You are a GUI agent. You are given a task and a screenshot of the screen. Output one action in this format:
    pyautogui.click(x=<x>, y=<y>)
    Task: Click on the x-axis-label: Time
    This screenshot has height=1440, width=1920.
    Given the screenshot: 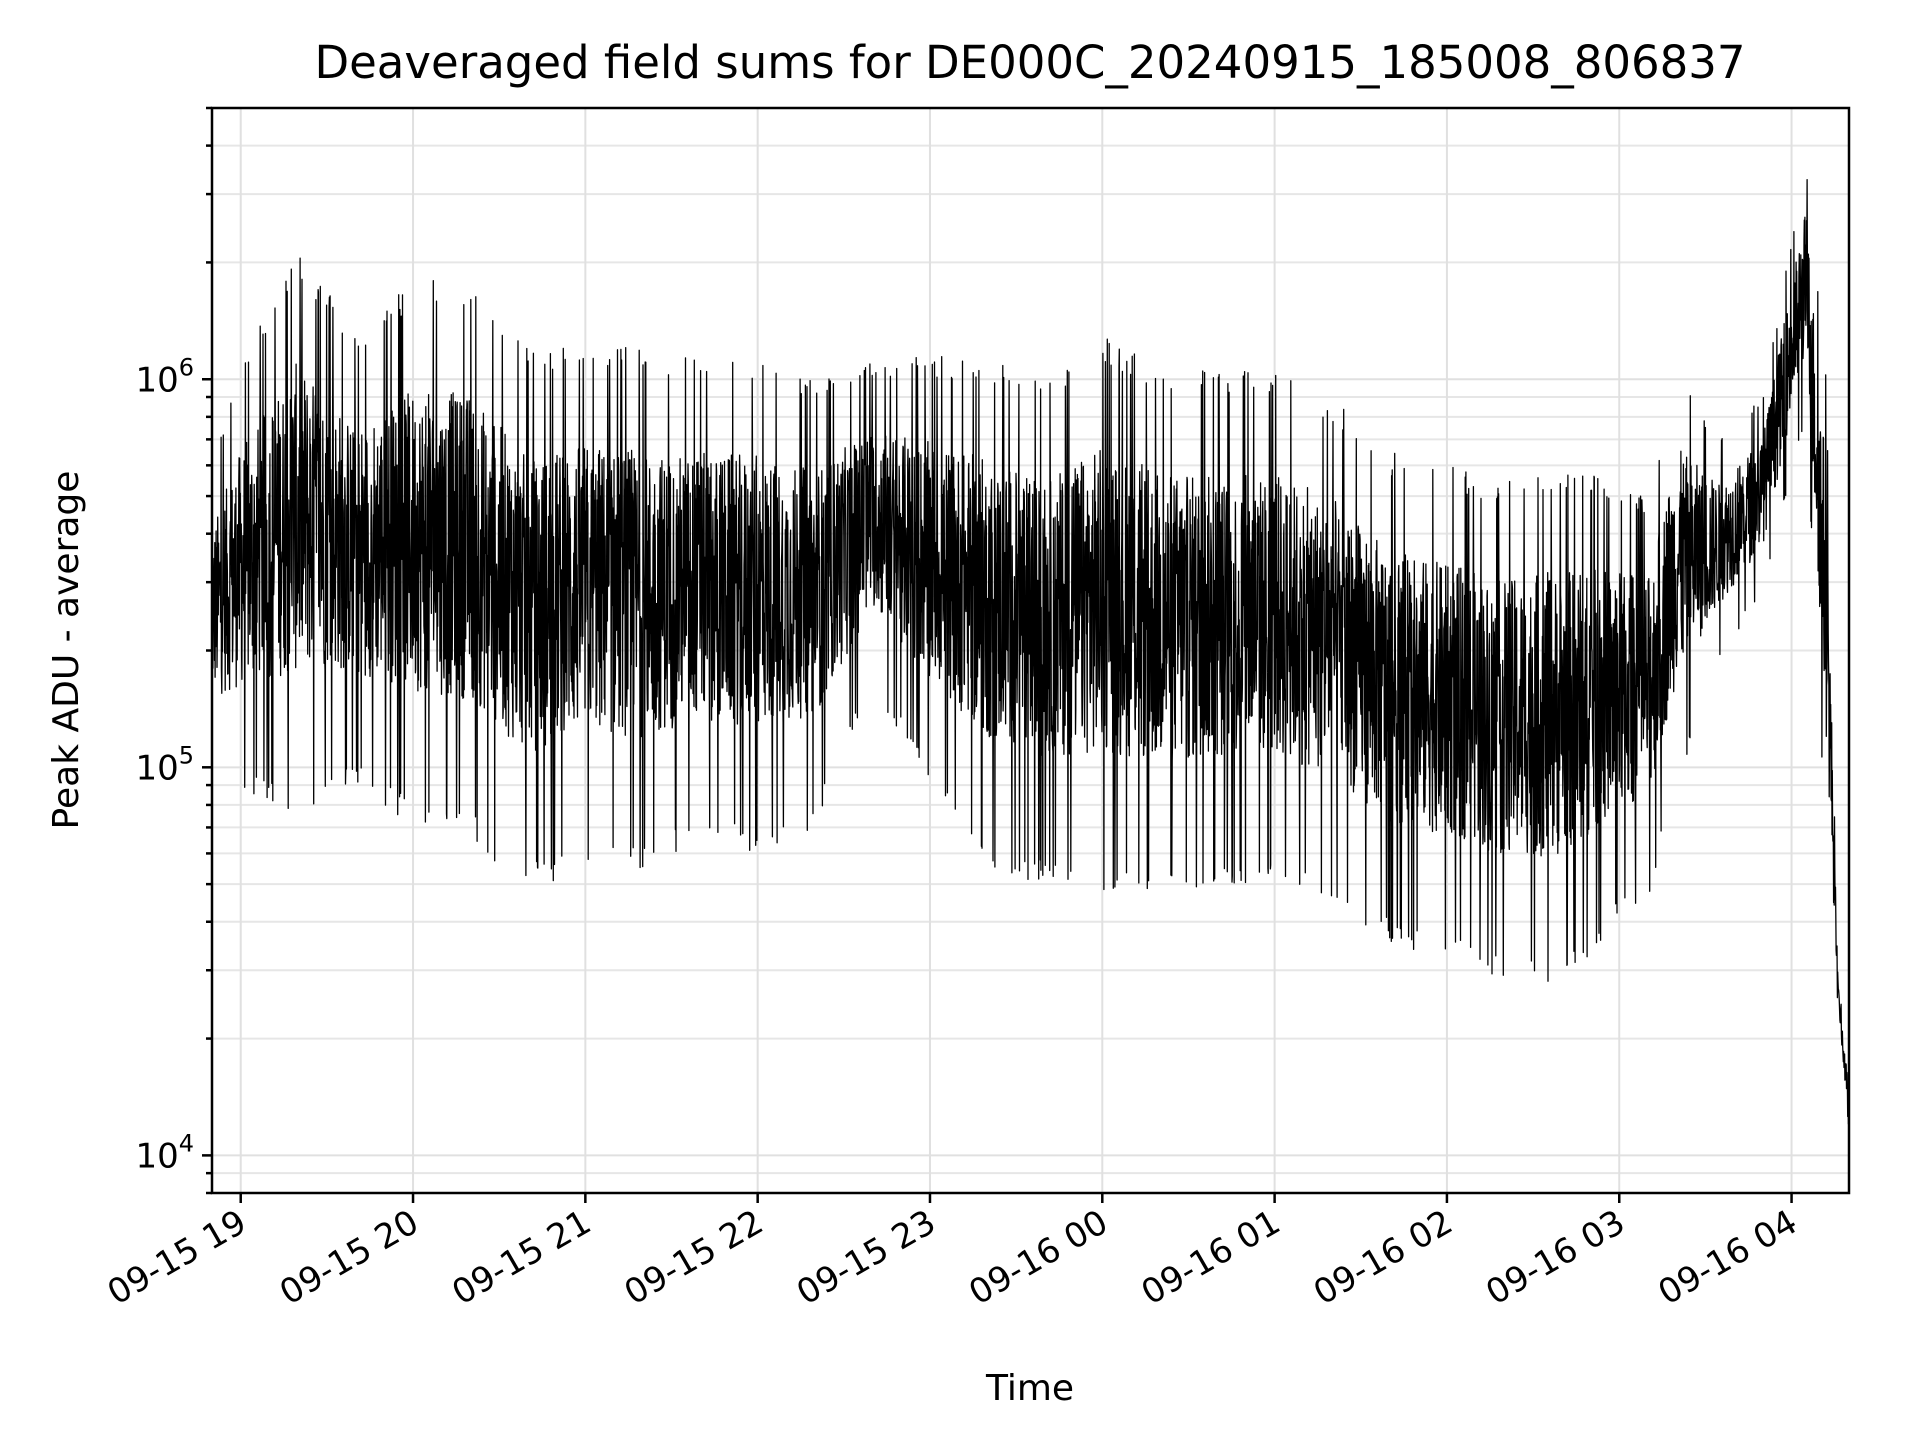 What is the action you would take?
    pyautogui.click(x=1029, y=1388)
    